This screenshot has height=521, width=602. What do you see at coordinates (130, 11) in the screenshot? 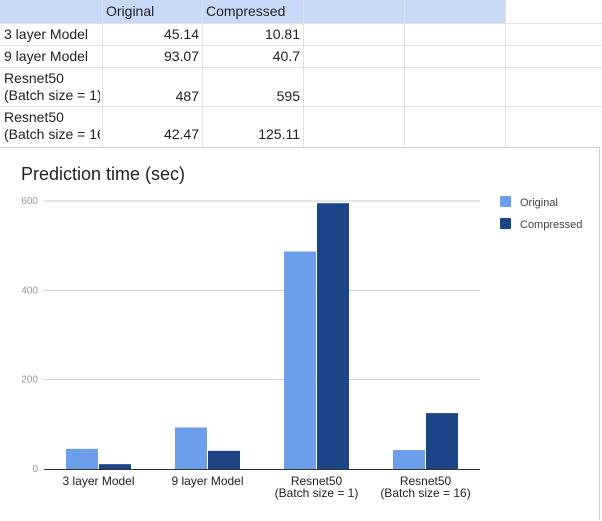
I see `header-original: Original` at bounding box center [130, 11].